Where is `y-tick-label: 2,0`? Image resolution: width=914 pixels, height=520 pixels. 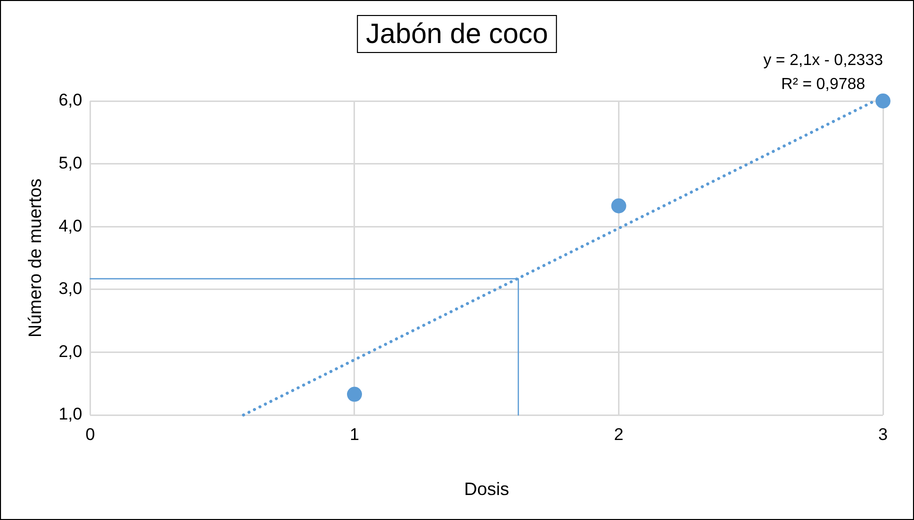 y-tick-label: 2,0 is located at coordinates (70, 351).